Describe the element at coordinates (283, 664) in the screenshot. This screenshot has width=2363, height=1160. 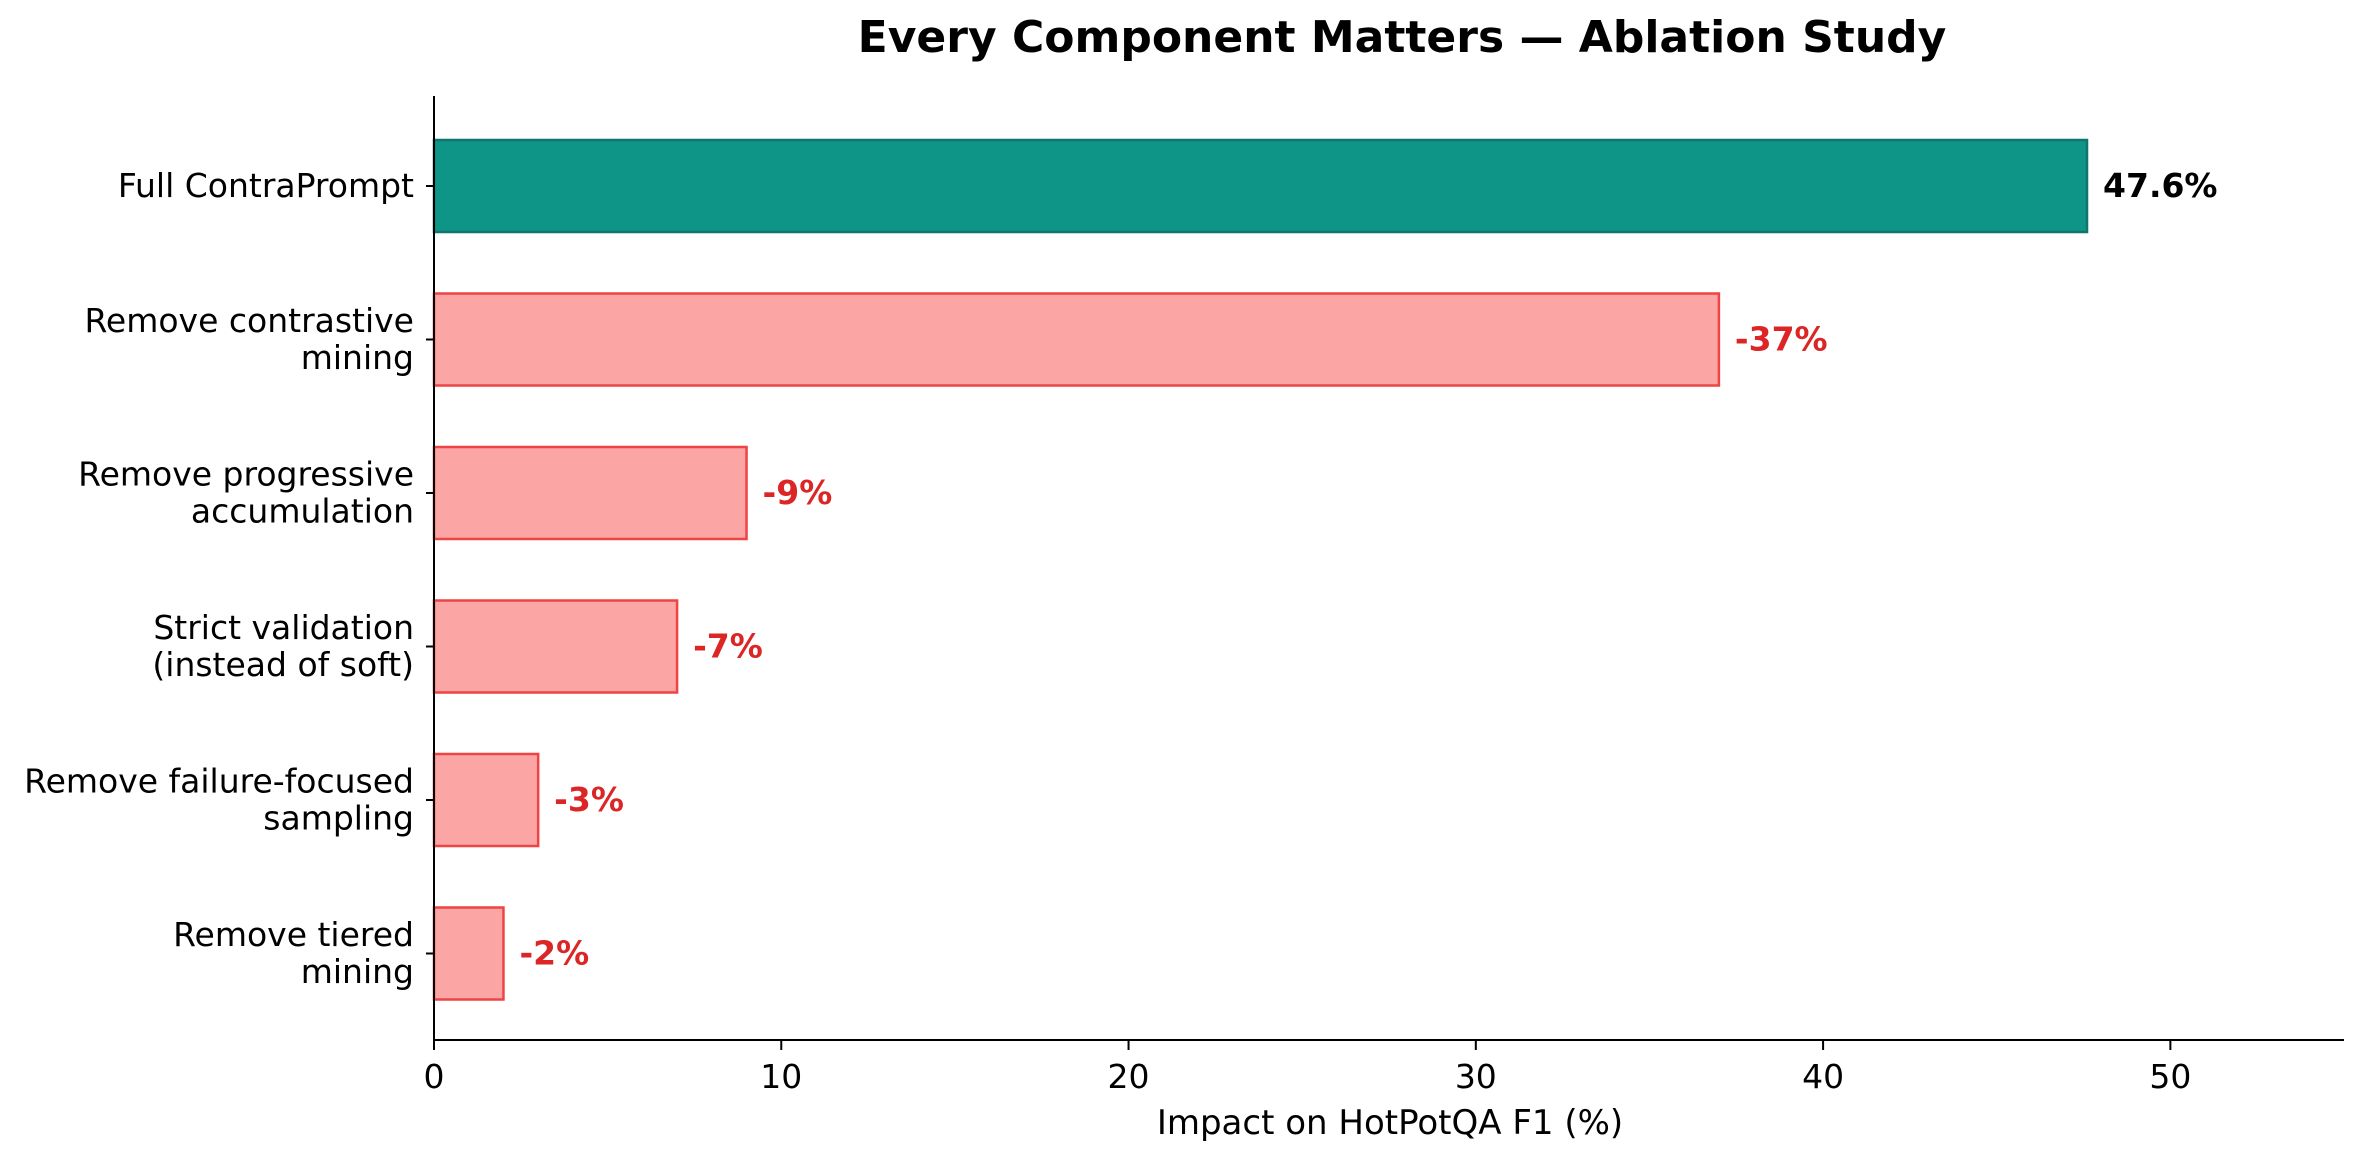
I see `category-label-line: (instead of soft)` at that location.